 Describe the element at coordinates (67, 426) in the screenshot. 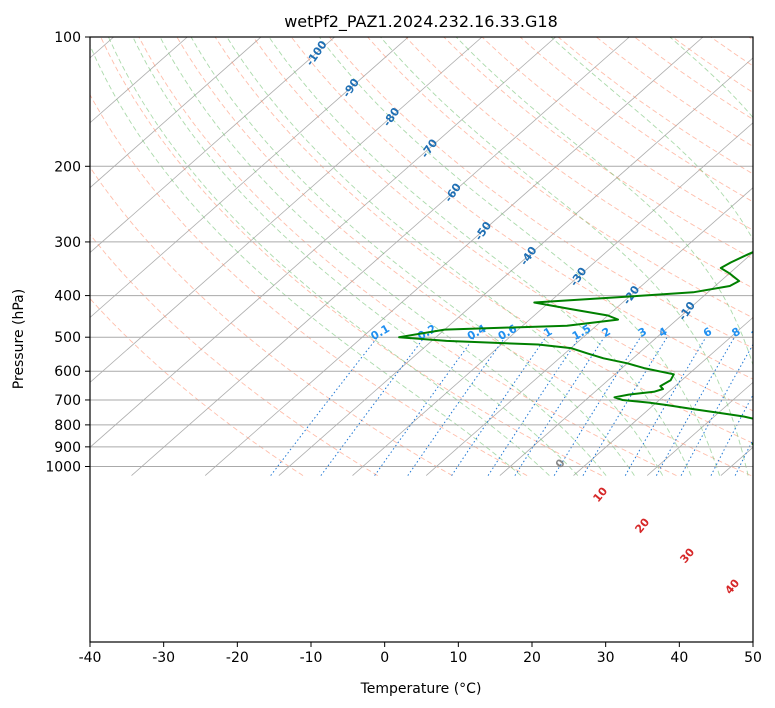

I see `y-tick-label: 800` at that location.